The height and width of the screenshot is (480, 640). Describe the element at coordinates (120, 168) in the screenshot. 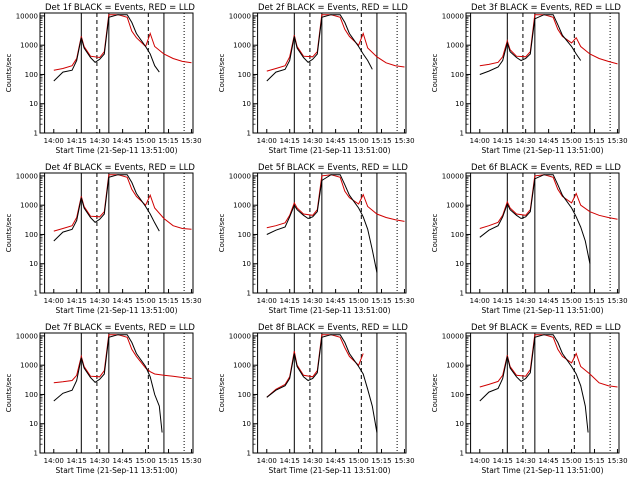

I see `panel-title: Det 4f BLACK = Events, RED = LLD` at that location.